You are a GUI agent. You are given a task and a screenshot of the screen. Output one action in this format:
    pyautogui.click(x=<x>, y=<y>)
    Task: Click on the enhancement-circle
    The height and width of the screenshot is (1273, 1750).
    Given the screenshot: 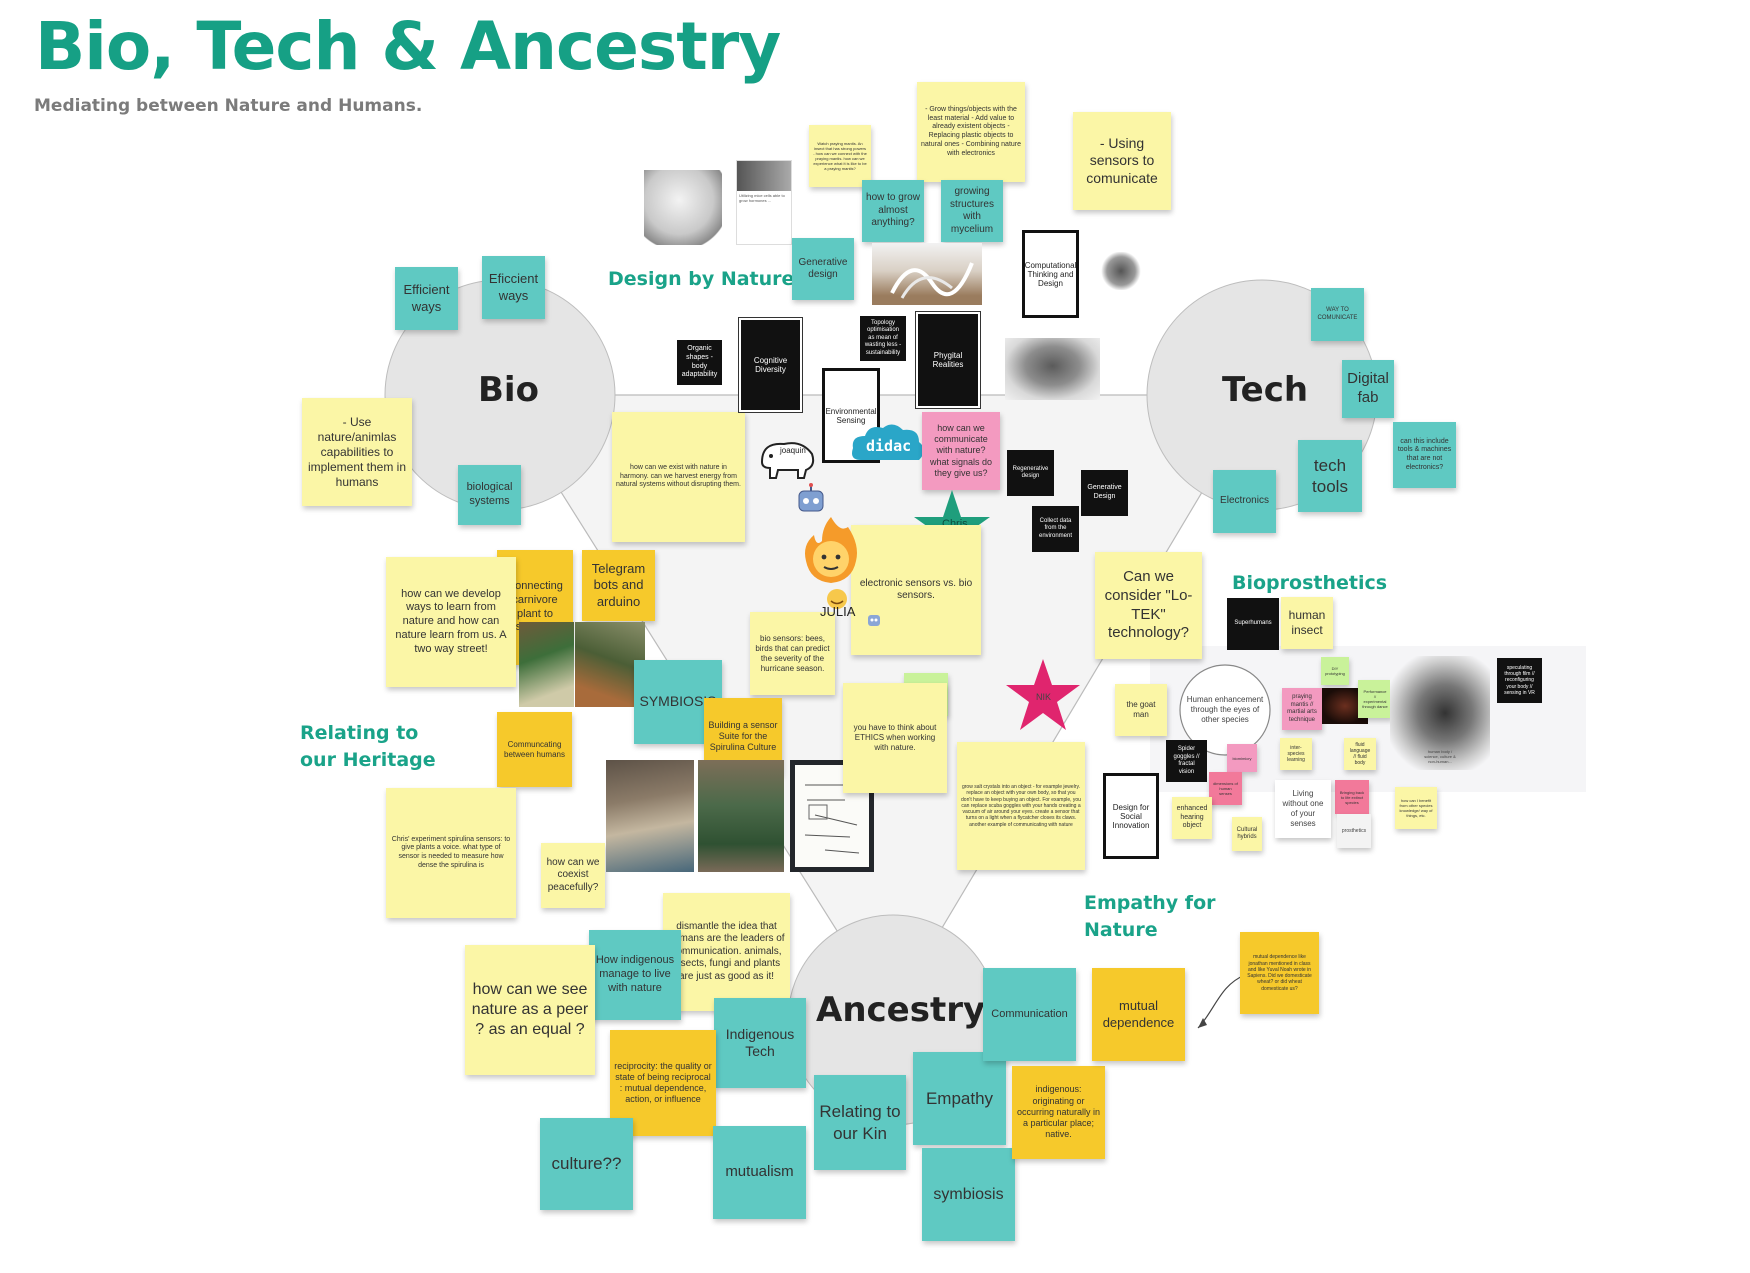 What is the action you would take?
    pyautogui.click(x=1225, y=710)
    